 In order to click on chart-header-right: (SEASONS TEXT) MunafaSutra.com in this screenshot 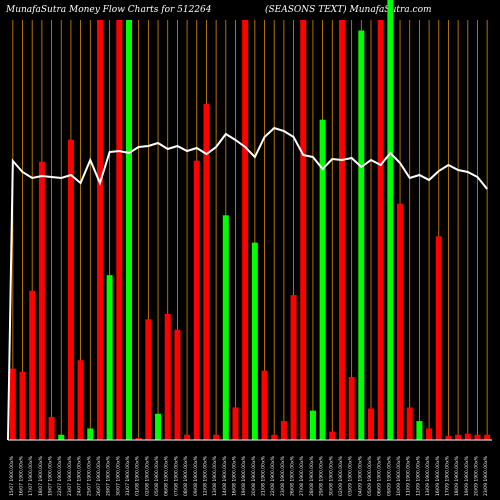, I will do `click(348, 9)`.